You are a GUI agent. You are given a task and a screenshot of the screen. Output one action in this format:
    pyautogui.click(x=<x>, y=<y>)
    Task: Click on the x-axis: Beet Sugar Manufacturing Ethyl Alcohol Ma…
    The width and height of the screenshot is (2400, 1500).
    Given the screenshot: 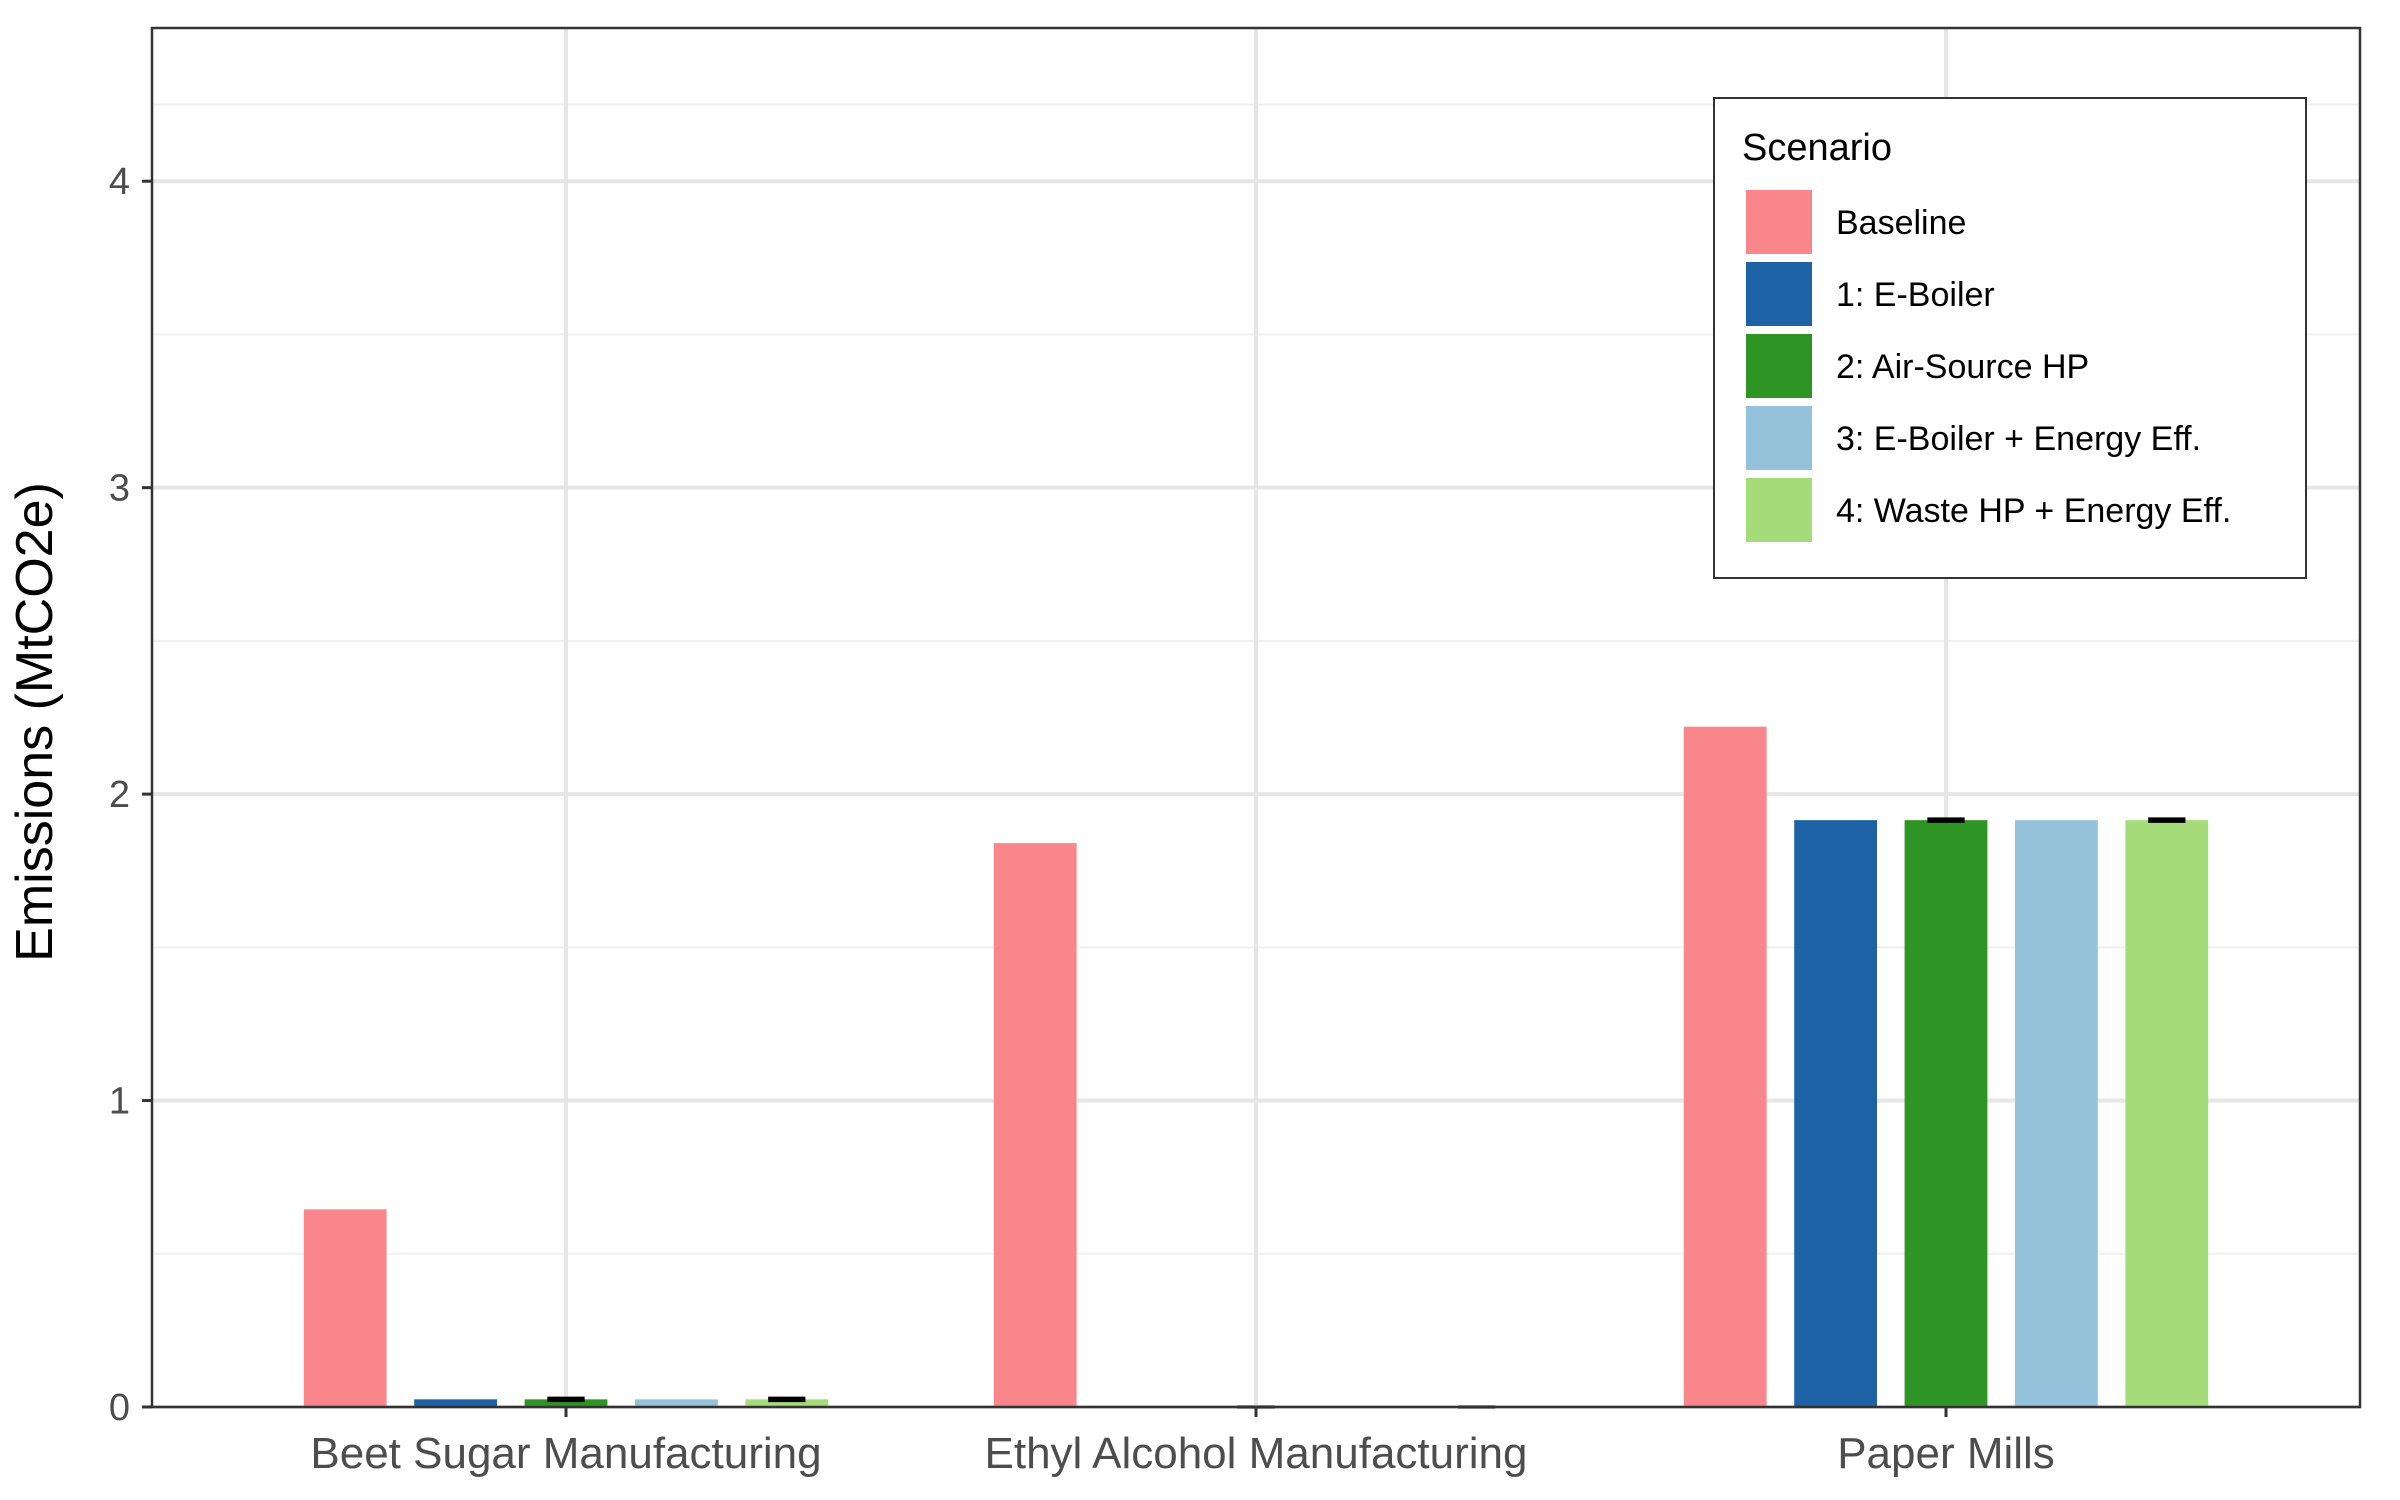 What is the action you would take?
    pyautogui.click(x=1182, y=1442)
    